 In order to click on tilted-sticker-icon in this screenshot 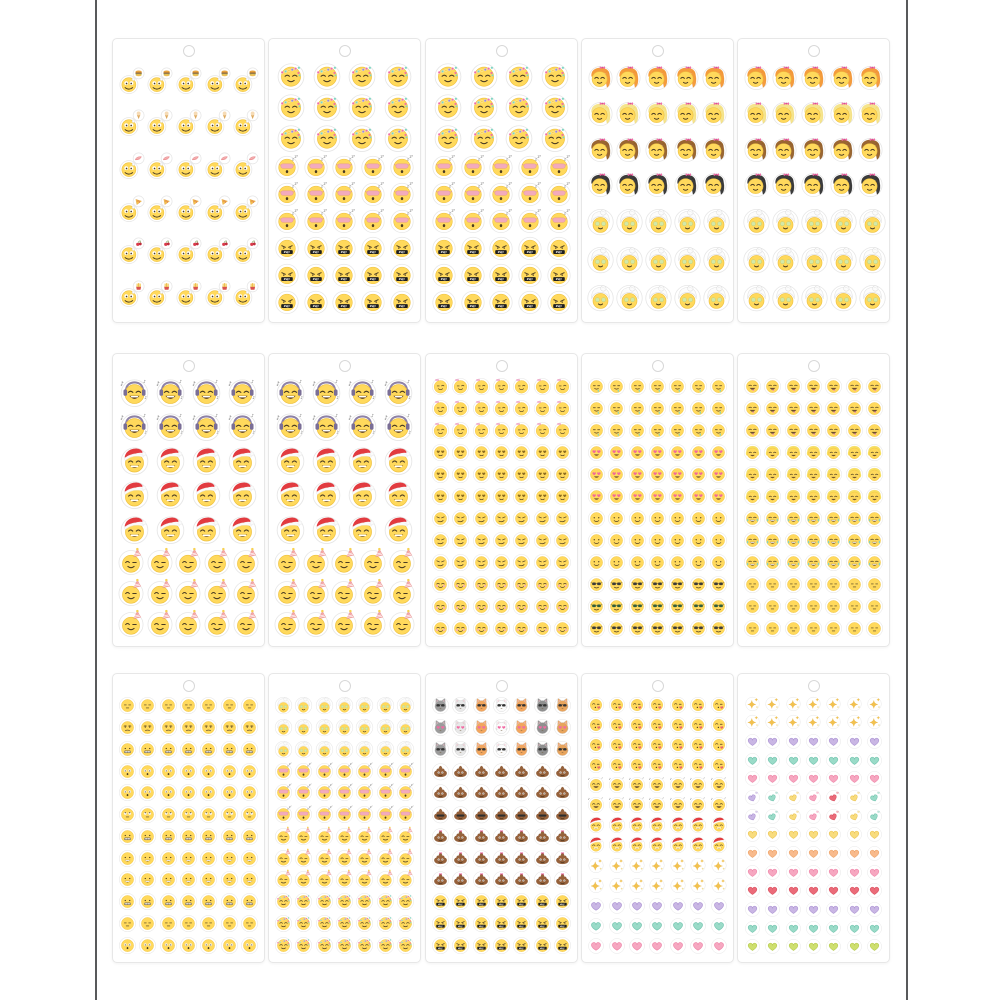, I will do `click(875, 816)`.